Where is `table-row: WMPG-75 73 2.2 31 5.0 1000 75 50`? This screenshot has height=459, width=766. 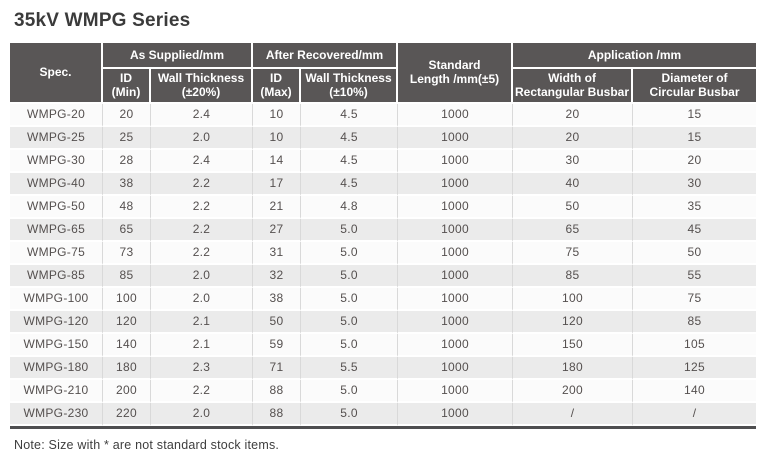
table-row: WMPG-75 73 2.2 31 5.0 1000 75 50 is located at coordinates (383, 253).